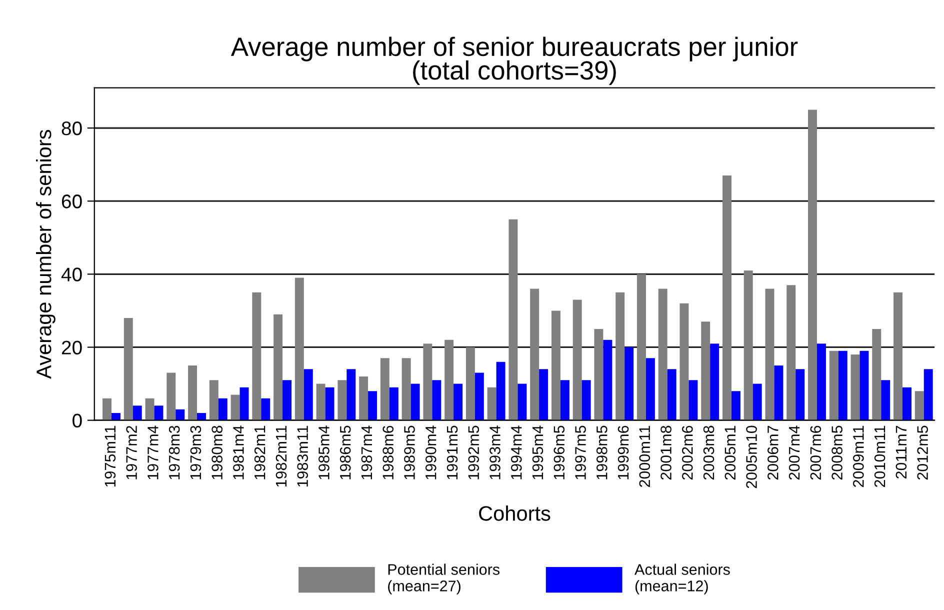  I want to click on x-tick-label: 1997m5, so click(580, 453).